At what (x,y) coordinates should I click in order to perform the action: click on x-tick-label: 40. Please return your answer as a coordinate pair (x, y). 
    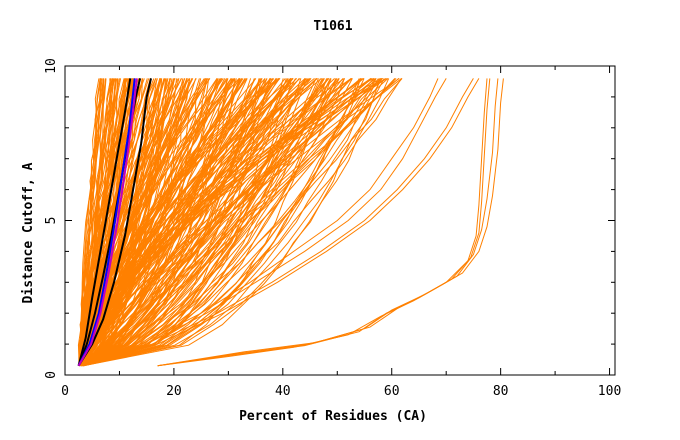
    Looking at the image, I should click on (283, 391).